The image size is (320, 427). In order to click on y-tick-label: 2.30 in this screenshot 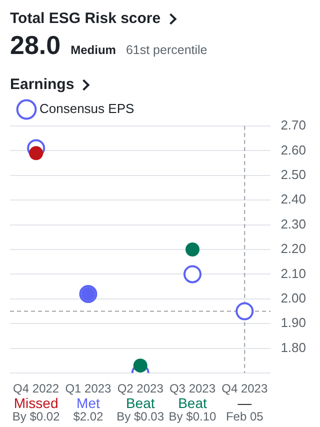, I will do `click(293, 224)`.